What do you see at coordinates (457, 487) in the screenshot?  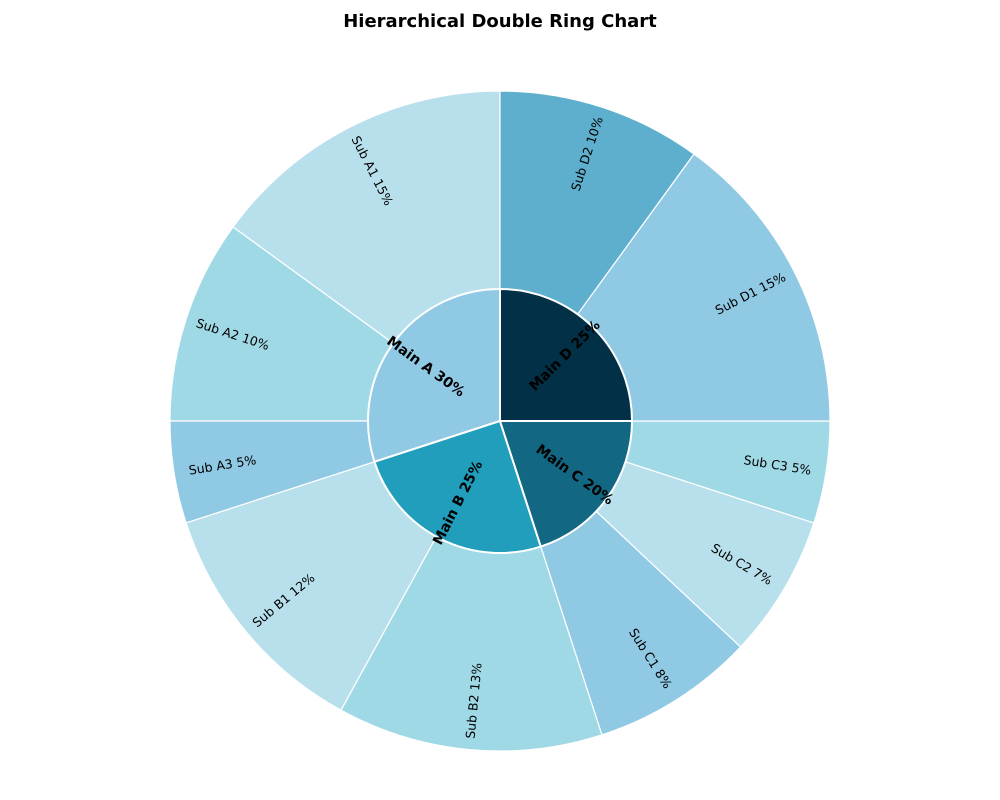 I see `main-b-wedge` at bounding box center [457, 487].